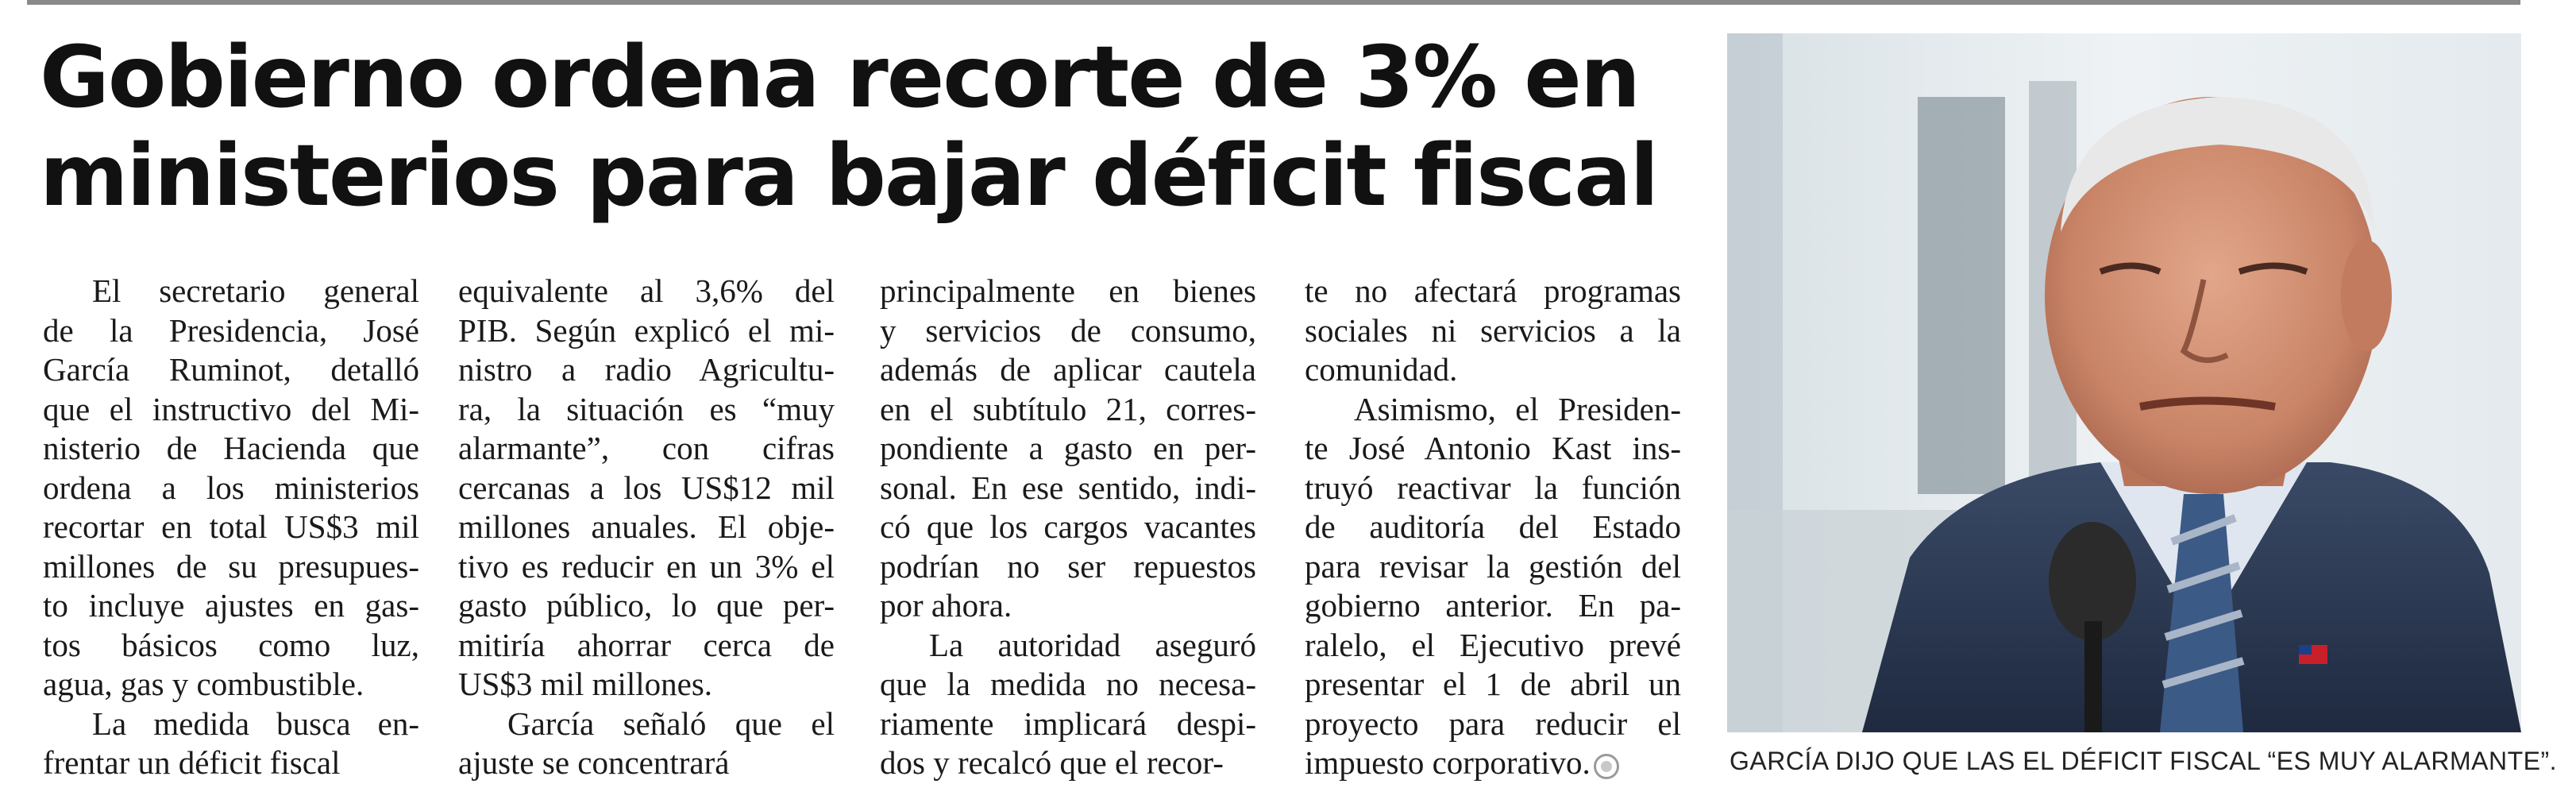 The image size is (2576, 807). What do you see at coordinates (255, 290) in the screenshot?
I see `article-line: El secretario general` at bounding box center [255, 290].